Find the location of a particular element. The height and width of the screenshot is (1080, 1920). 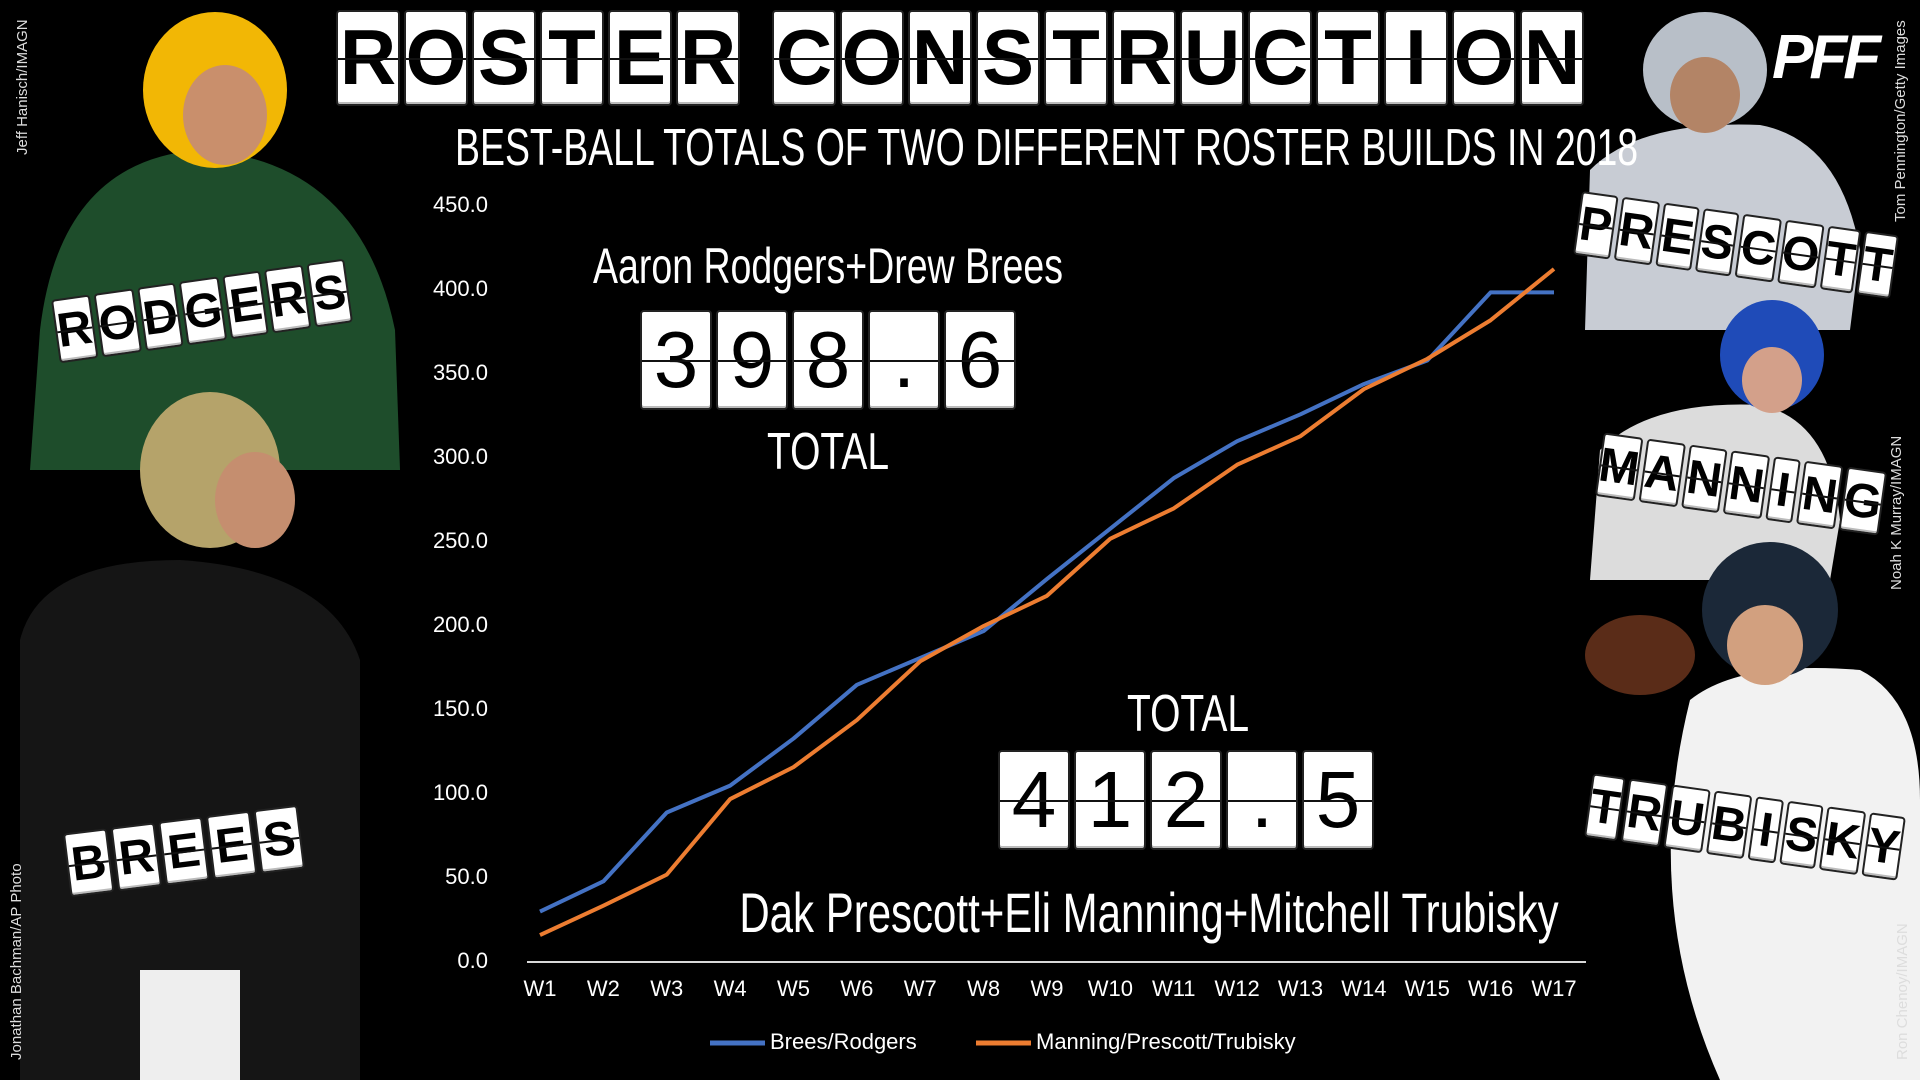

letter-tile: 6 is located at coordinates (980, 360).